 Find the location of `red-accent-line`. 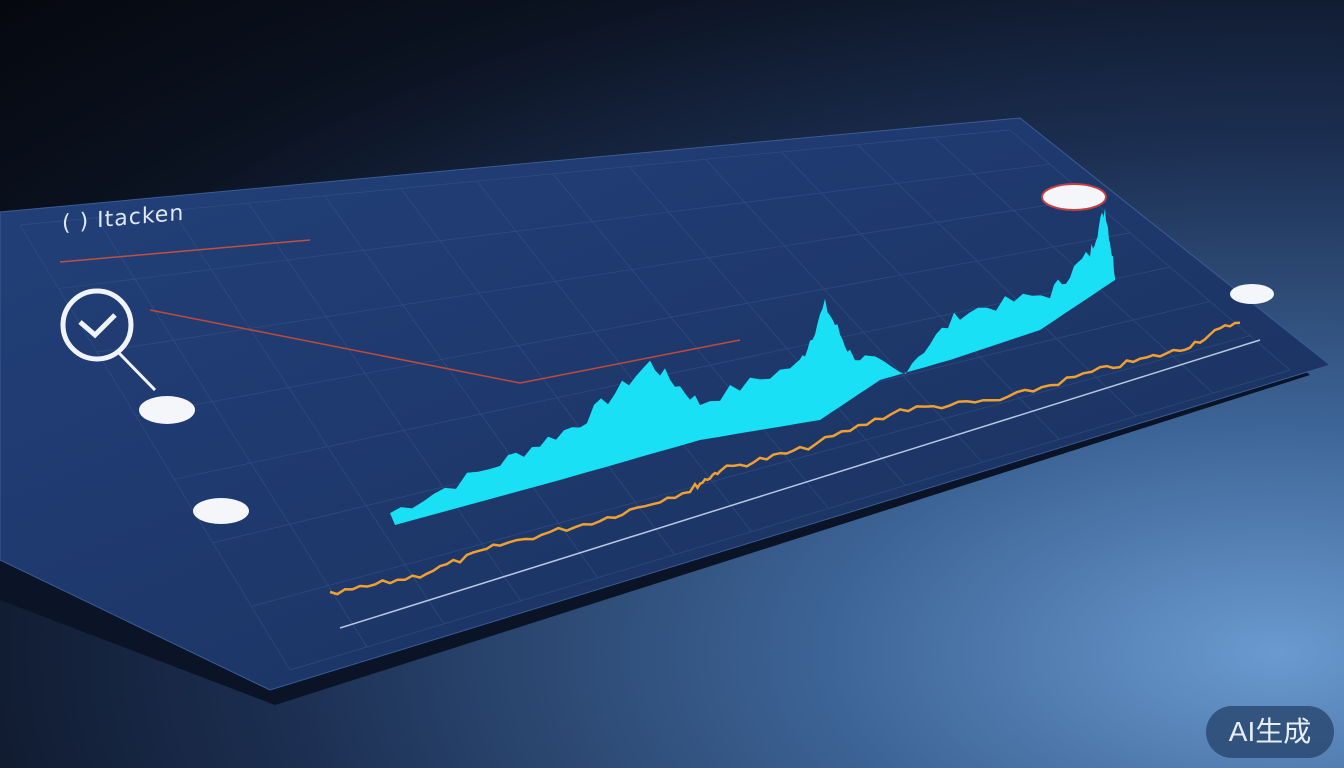

red-accent-line is located at coordinates (445, 346).